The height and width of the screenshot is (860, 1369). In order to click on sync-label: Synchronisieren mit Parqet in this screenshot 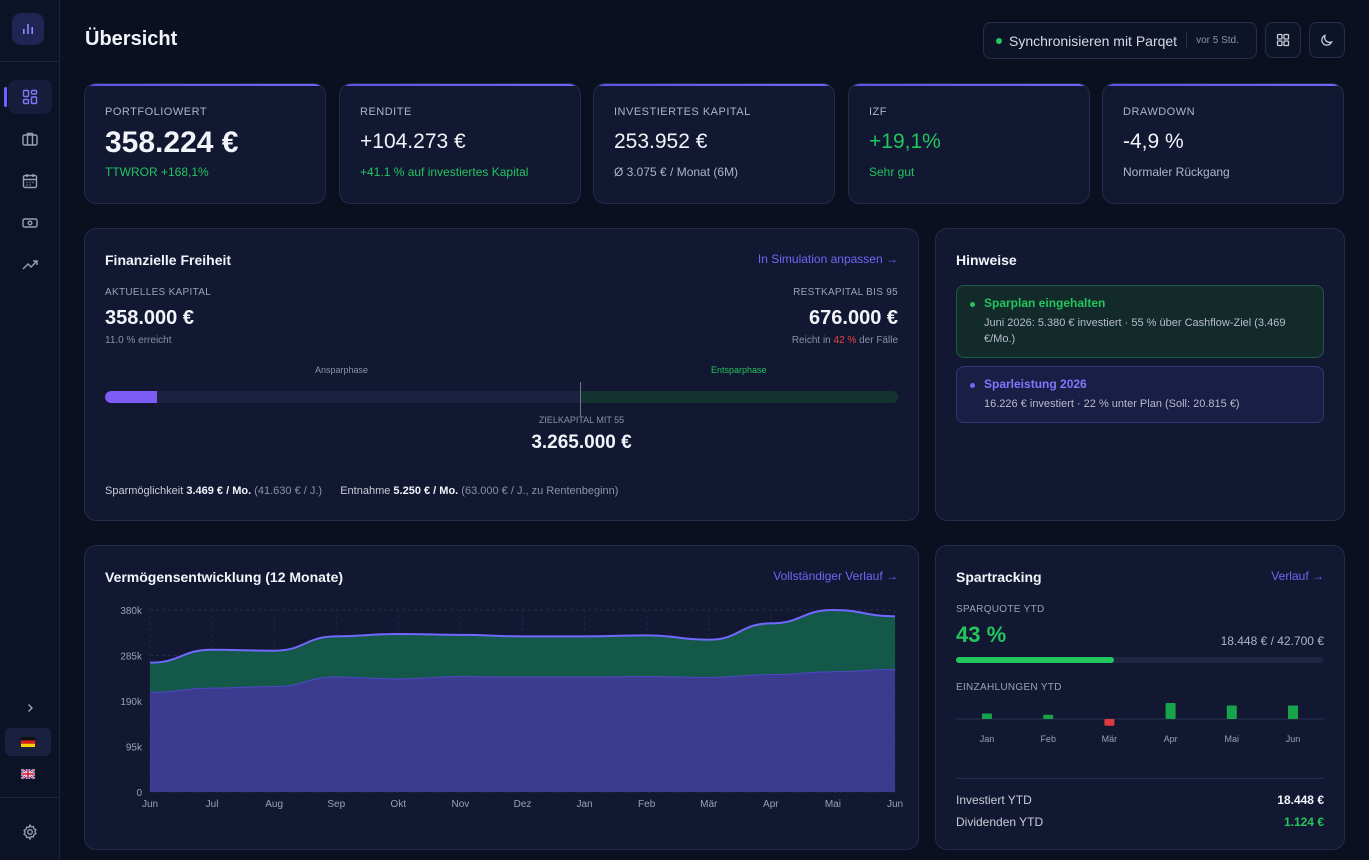, I will do `click(1093, 40)`.